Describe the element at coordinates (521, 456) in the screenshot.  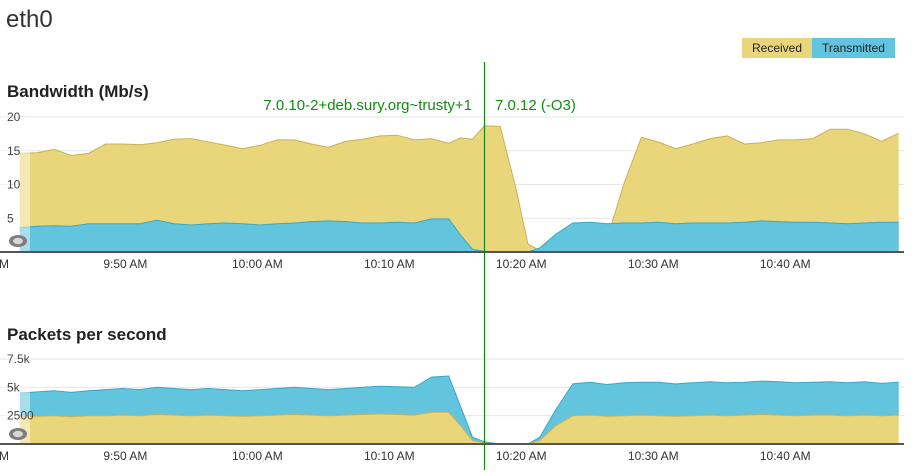
I see `x-tick-label-pk-4: 10:20 AM` at that location.